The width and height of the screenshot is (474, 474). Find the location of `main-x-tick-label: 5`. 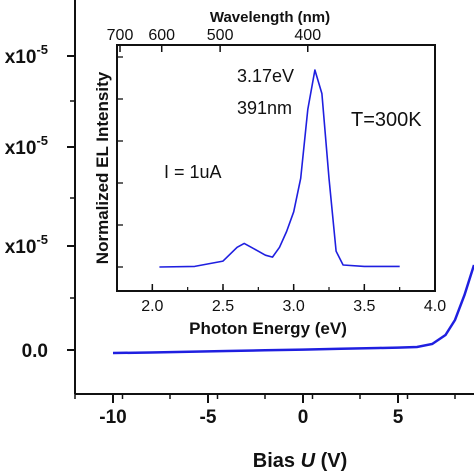

main-x-tick-label: 5 is located at coordinates (398, 417).